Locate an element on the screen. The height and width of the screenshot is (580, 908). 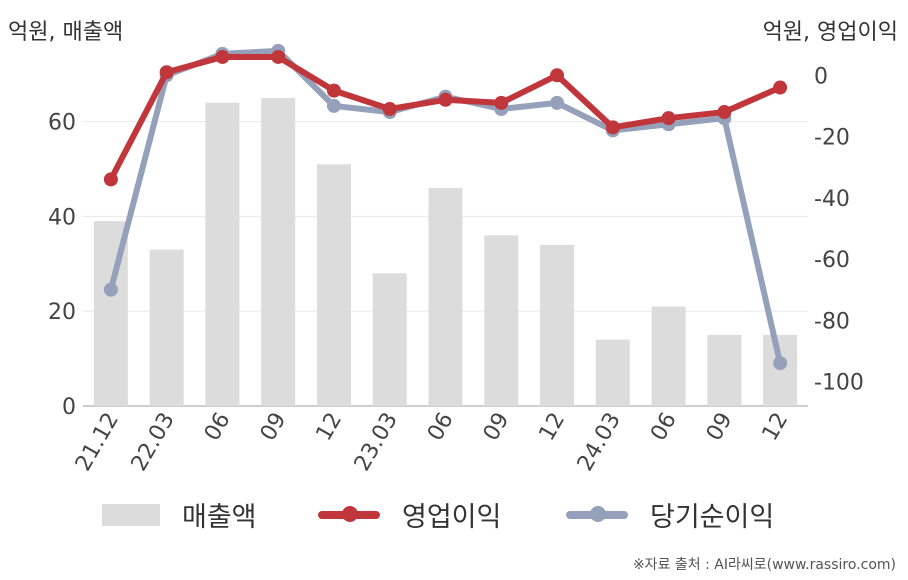
y-right-tick-label: 0 is located at coordinates (821, 76).